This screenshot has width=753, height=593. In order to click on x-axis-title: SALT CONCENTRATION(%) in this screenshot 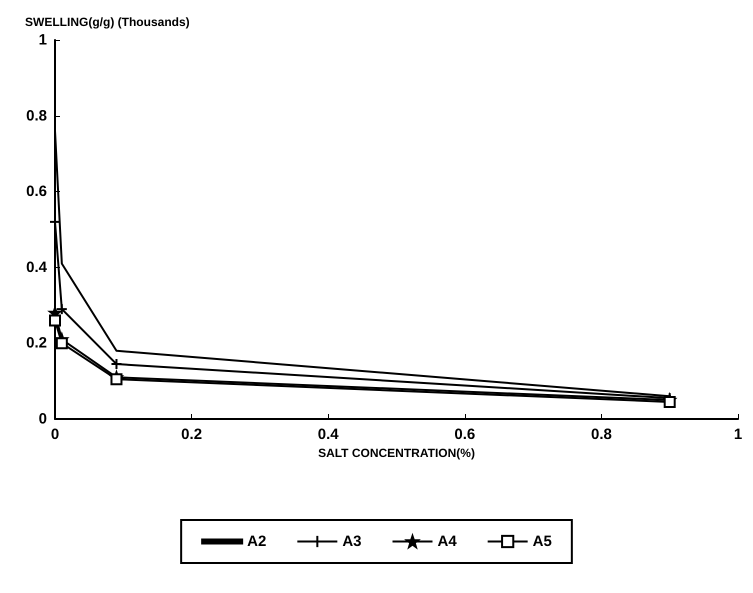, I will do `click(396, 453)`.